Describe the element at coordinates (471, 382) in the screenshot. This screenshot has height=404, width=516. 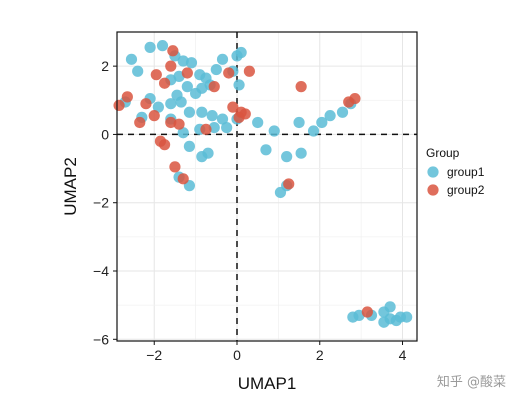
I see `watermark-text: 知乎 @酸菜` at that location.